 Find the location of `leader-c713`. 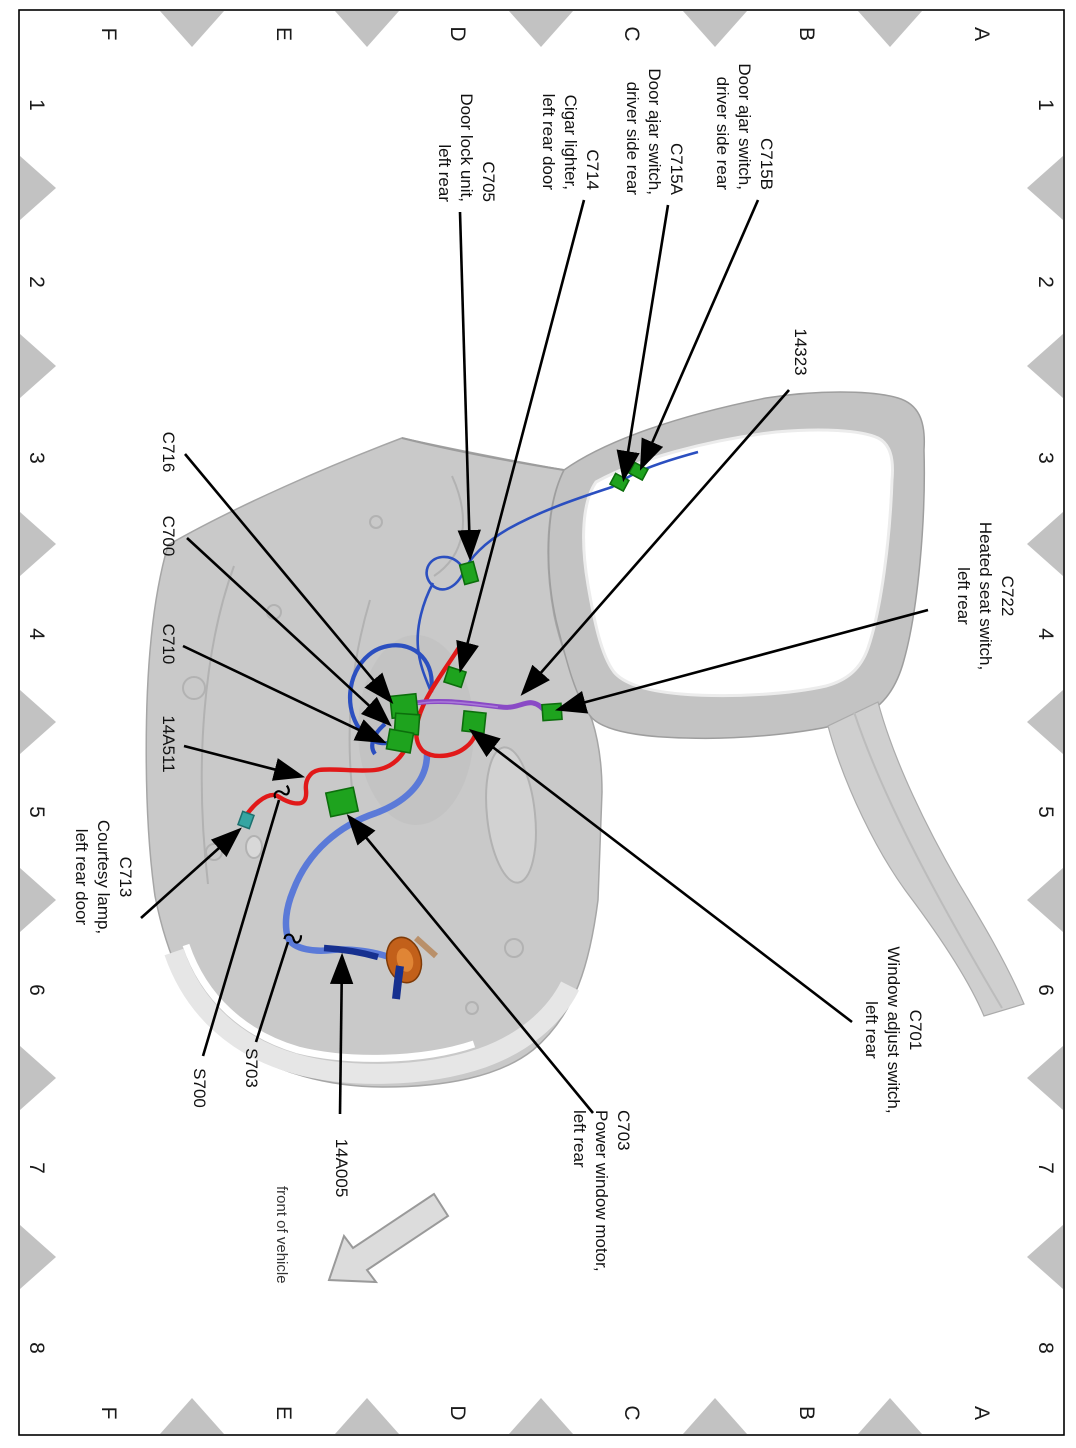

leader-c713 is located at coordinates (191, 873).